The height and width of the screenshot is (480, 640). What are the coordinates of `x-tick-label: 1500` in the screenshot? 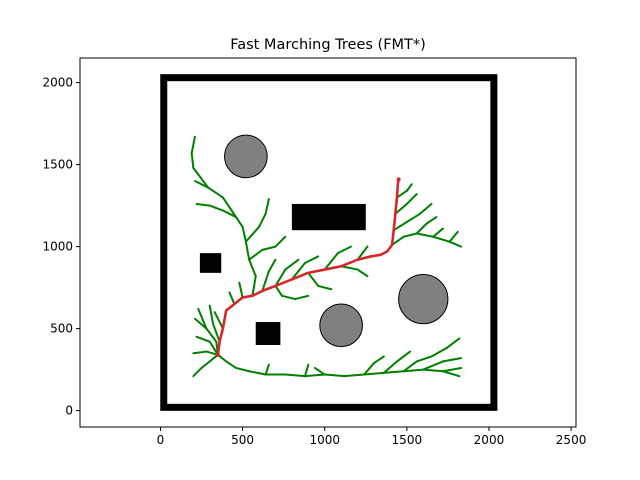 It's located at (407, 440).